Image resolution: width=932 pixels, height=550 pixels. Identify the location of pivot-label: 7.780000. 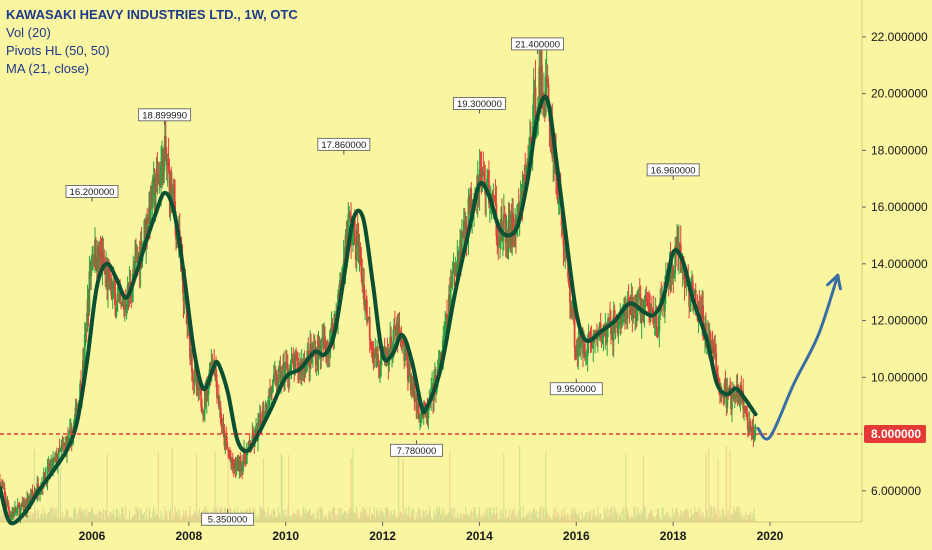
(417, 451).